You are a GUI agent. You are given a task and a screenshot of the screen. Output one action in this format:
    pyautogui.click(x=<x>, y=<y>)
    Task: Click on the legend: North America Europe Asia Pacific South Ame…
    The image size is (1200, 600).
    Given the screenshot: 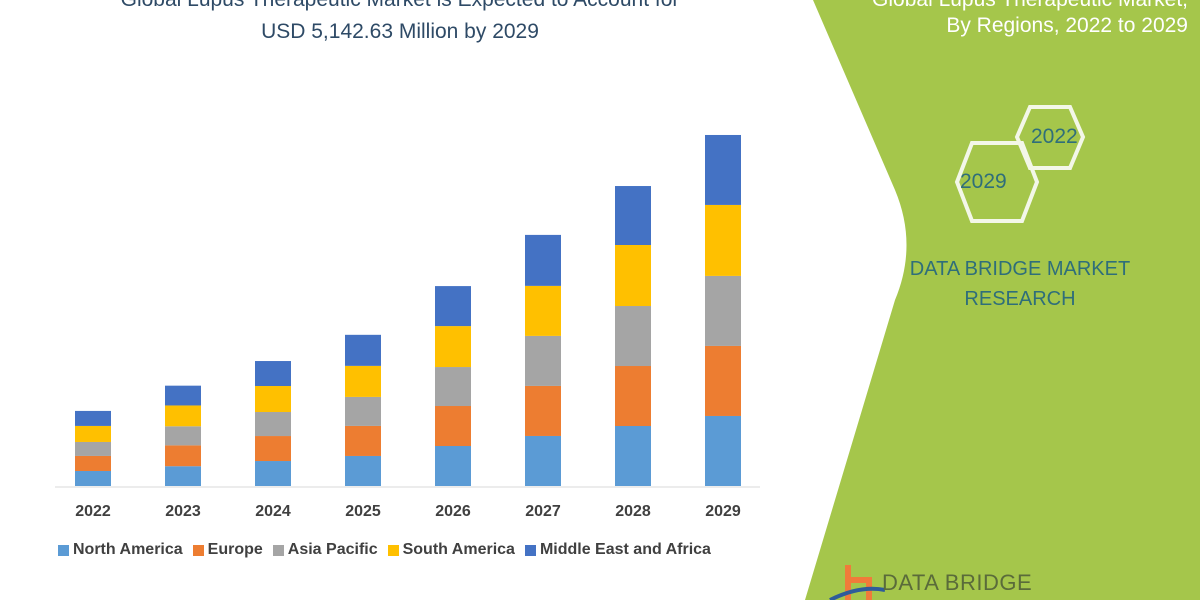 What is the action you would take?
    pyautogui.click(x=384, y=550)
    